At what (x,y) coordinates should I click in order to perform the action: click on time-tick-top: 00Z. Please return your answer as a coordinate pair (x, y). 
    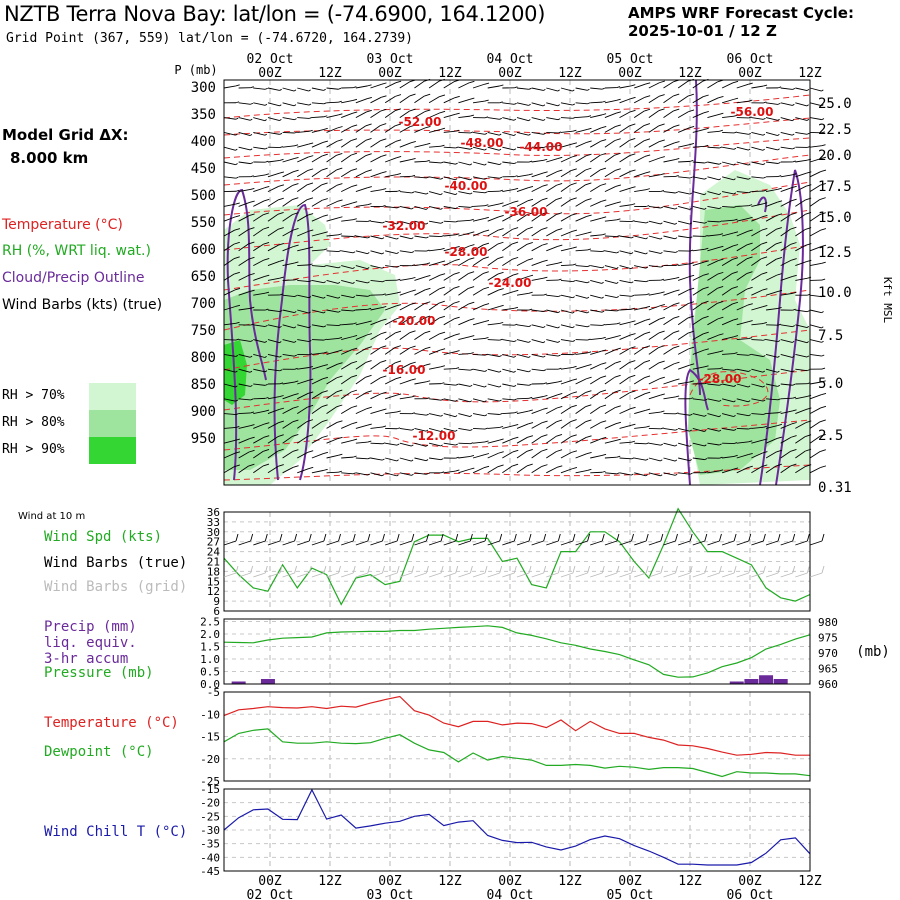
    Looking at the image, I should click on (390, 73).